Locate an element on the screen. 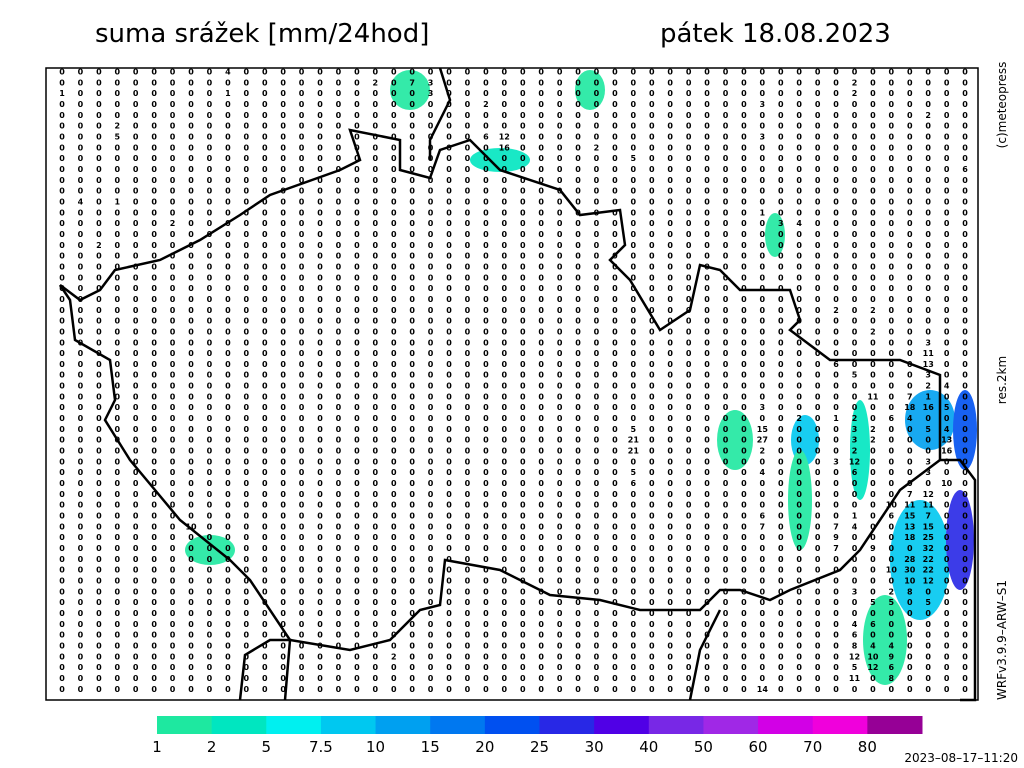 Image resolution: width=1024 pixels, height=768 pixels. grid-value: 10 is located at coordinates (191, 526).